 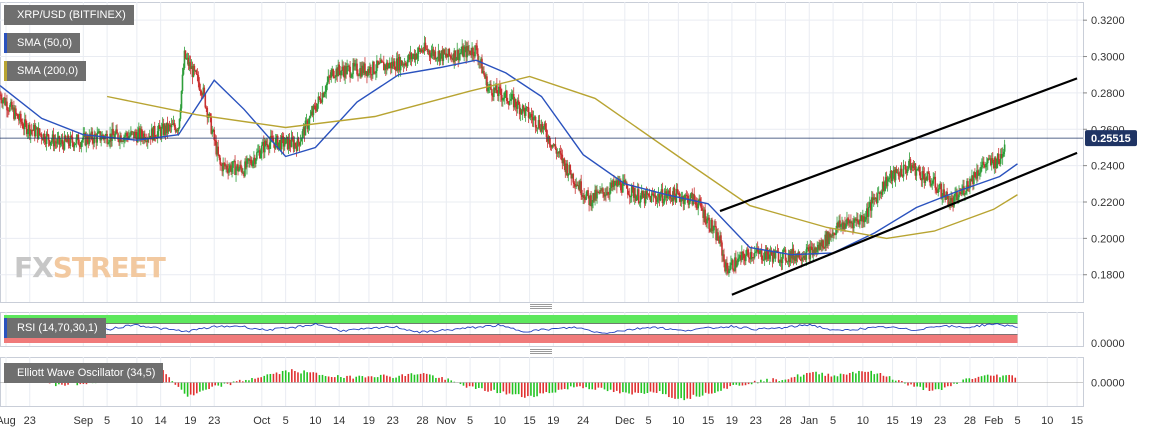 I want to click on legend-main: XRP/USD (BITFINEX), so click(x=69, y=15).